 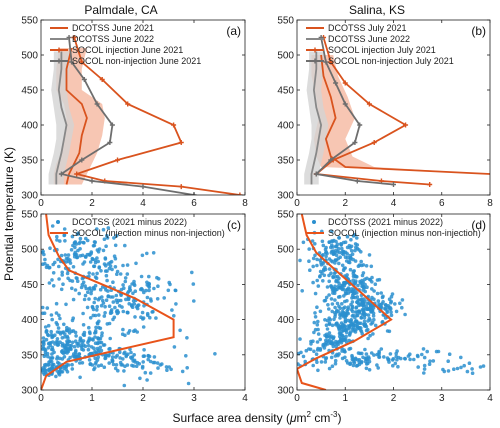 What do you see at coordinates (478, 225) in the screenshot?
I see `panel-label-d: (d)` at bounding box center [478, 225].